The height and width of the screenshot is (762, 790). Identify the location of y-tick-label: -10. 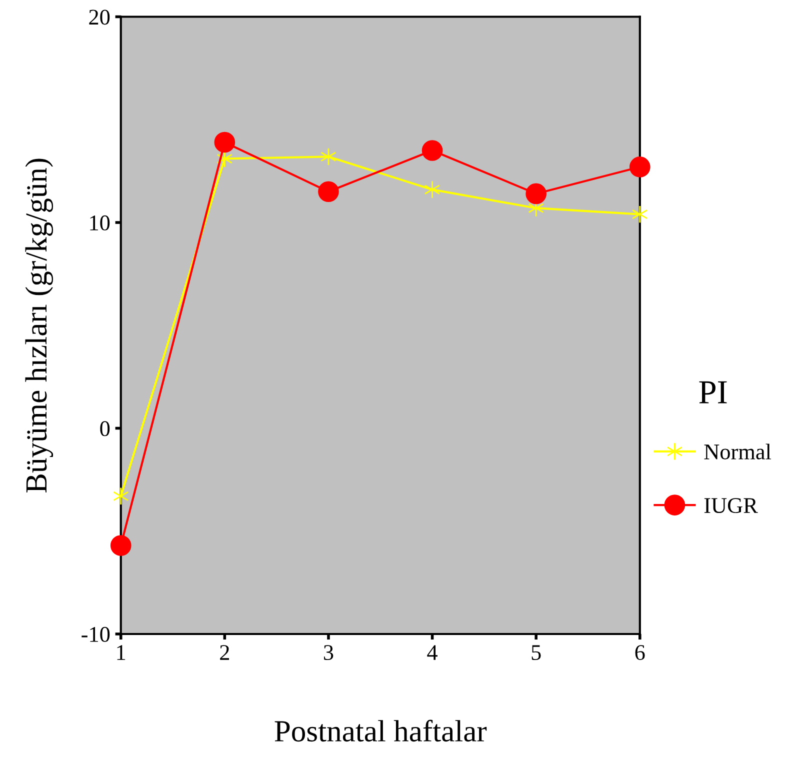
(96, 634).